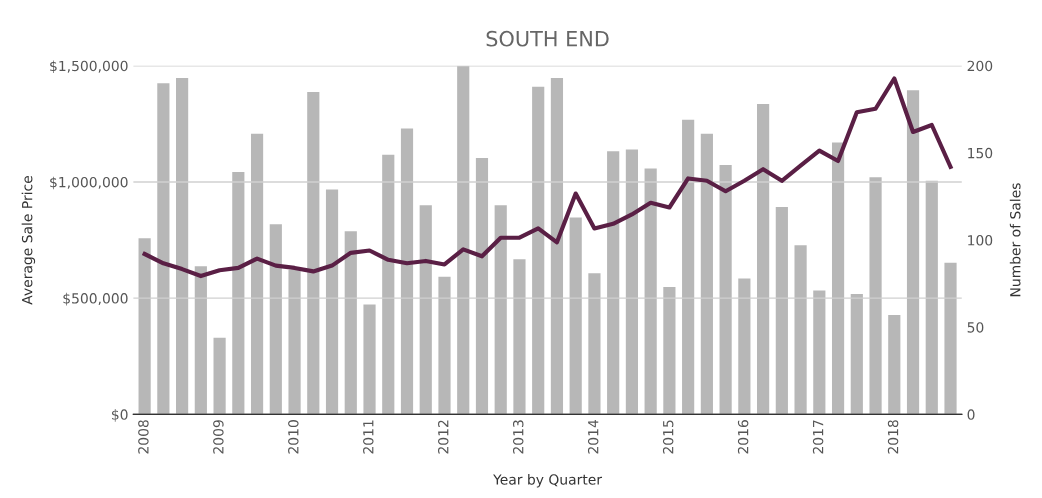  I want to click on y2-tick-label: 50, so click(975, 327).